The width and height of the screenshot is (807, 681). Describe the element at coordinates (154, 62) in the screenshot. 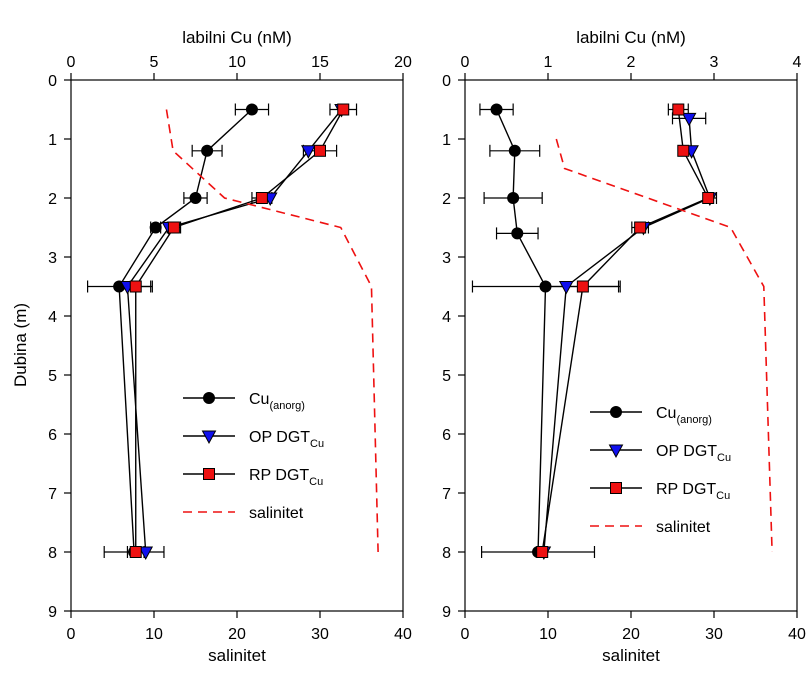

I see `top-axis-tick-label: 5` at that location.